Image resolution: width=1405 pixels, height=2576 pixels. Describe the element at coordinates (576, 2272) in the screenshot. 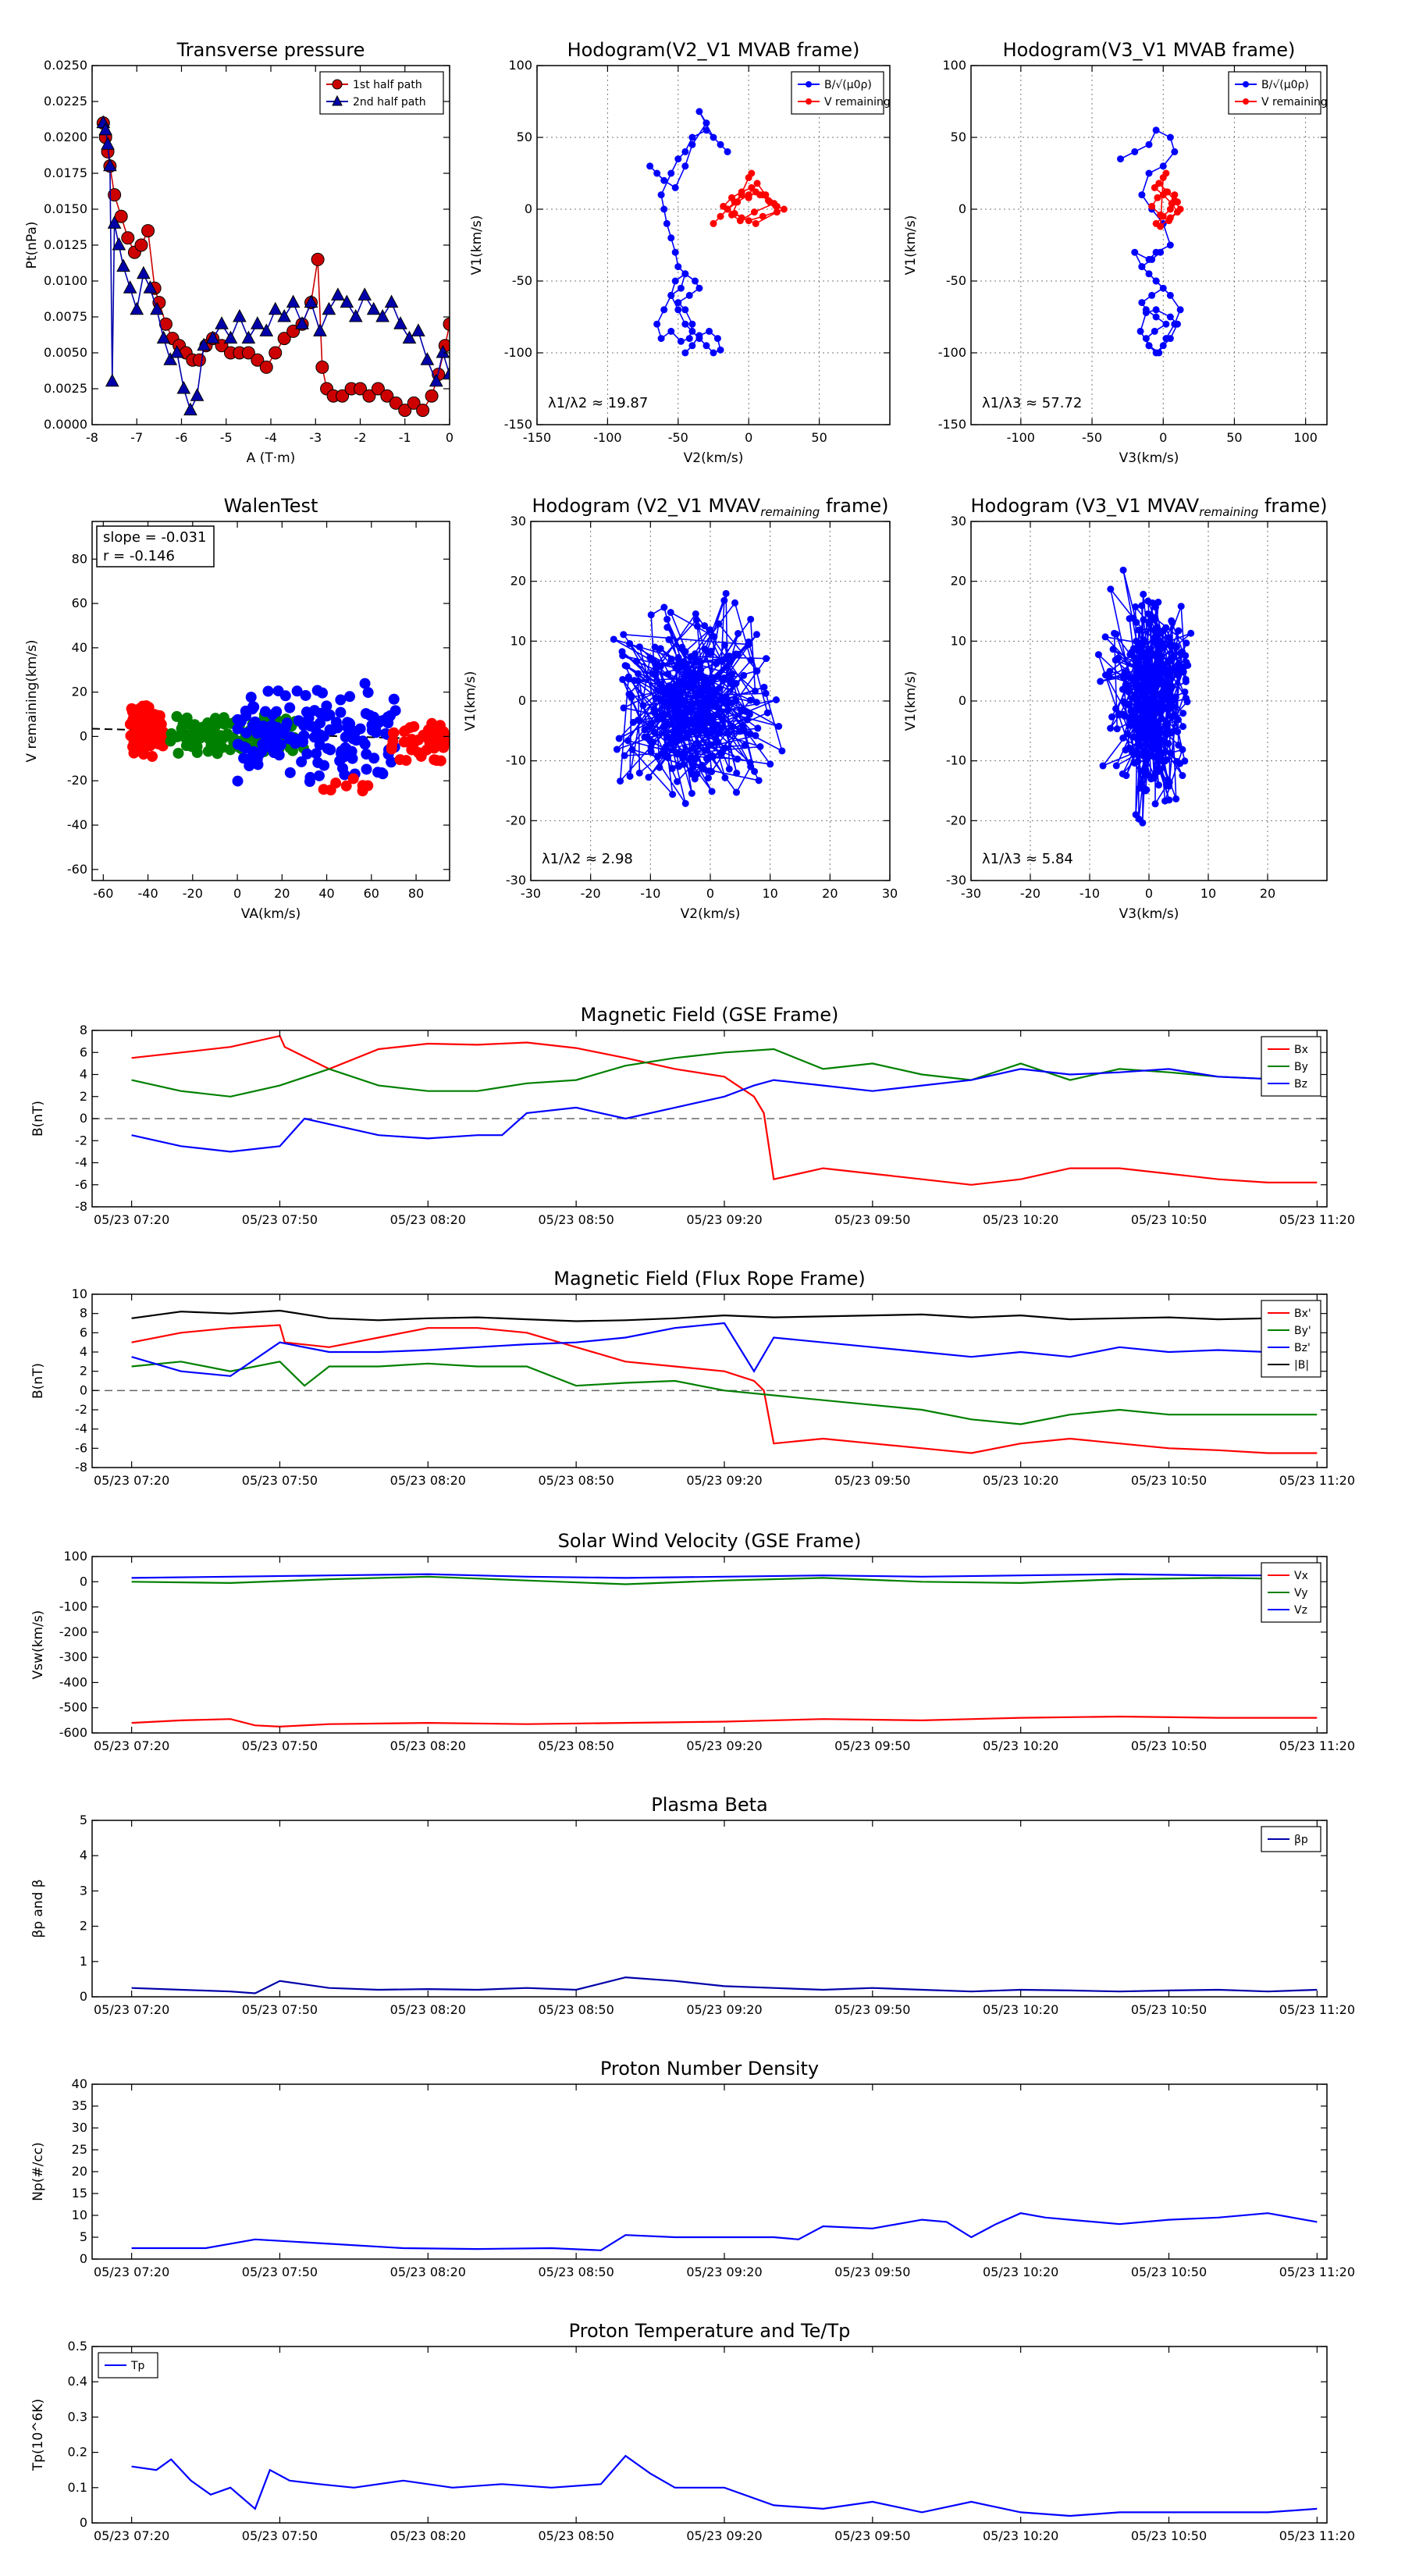

I see `x-tick-label: 05/23 08:50` at that location.